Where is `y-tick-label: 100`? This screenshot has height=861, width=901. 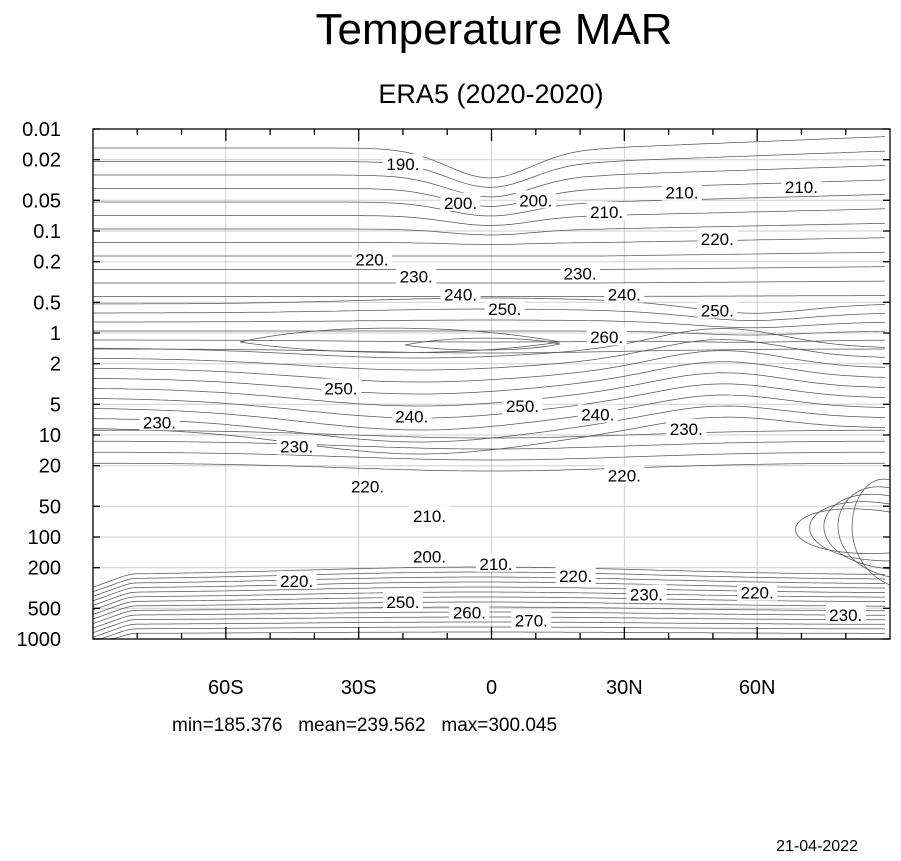 y-tick-label: 100 is located at coordinates (44, 538).